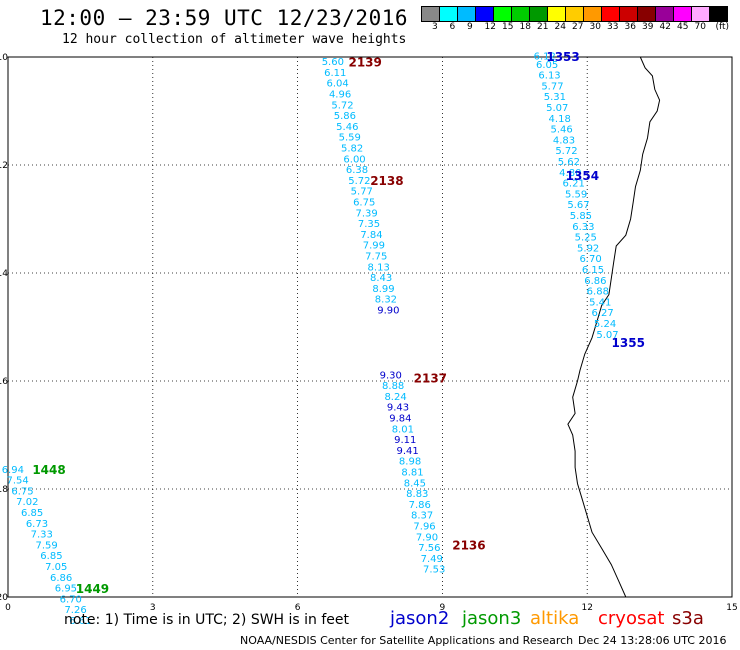 The width and height of the screenshot is (740, 650). What do you see at coordinates (590, 259) in the screenshot?
I see `wave-height-label: 6.70` at bounding box center [590, 259].